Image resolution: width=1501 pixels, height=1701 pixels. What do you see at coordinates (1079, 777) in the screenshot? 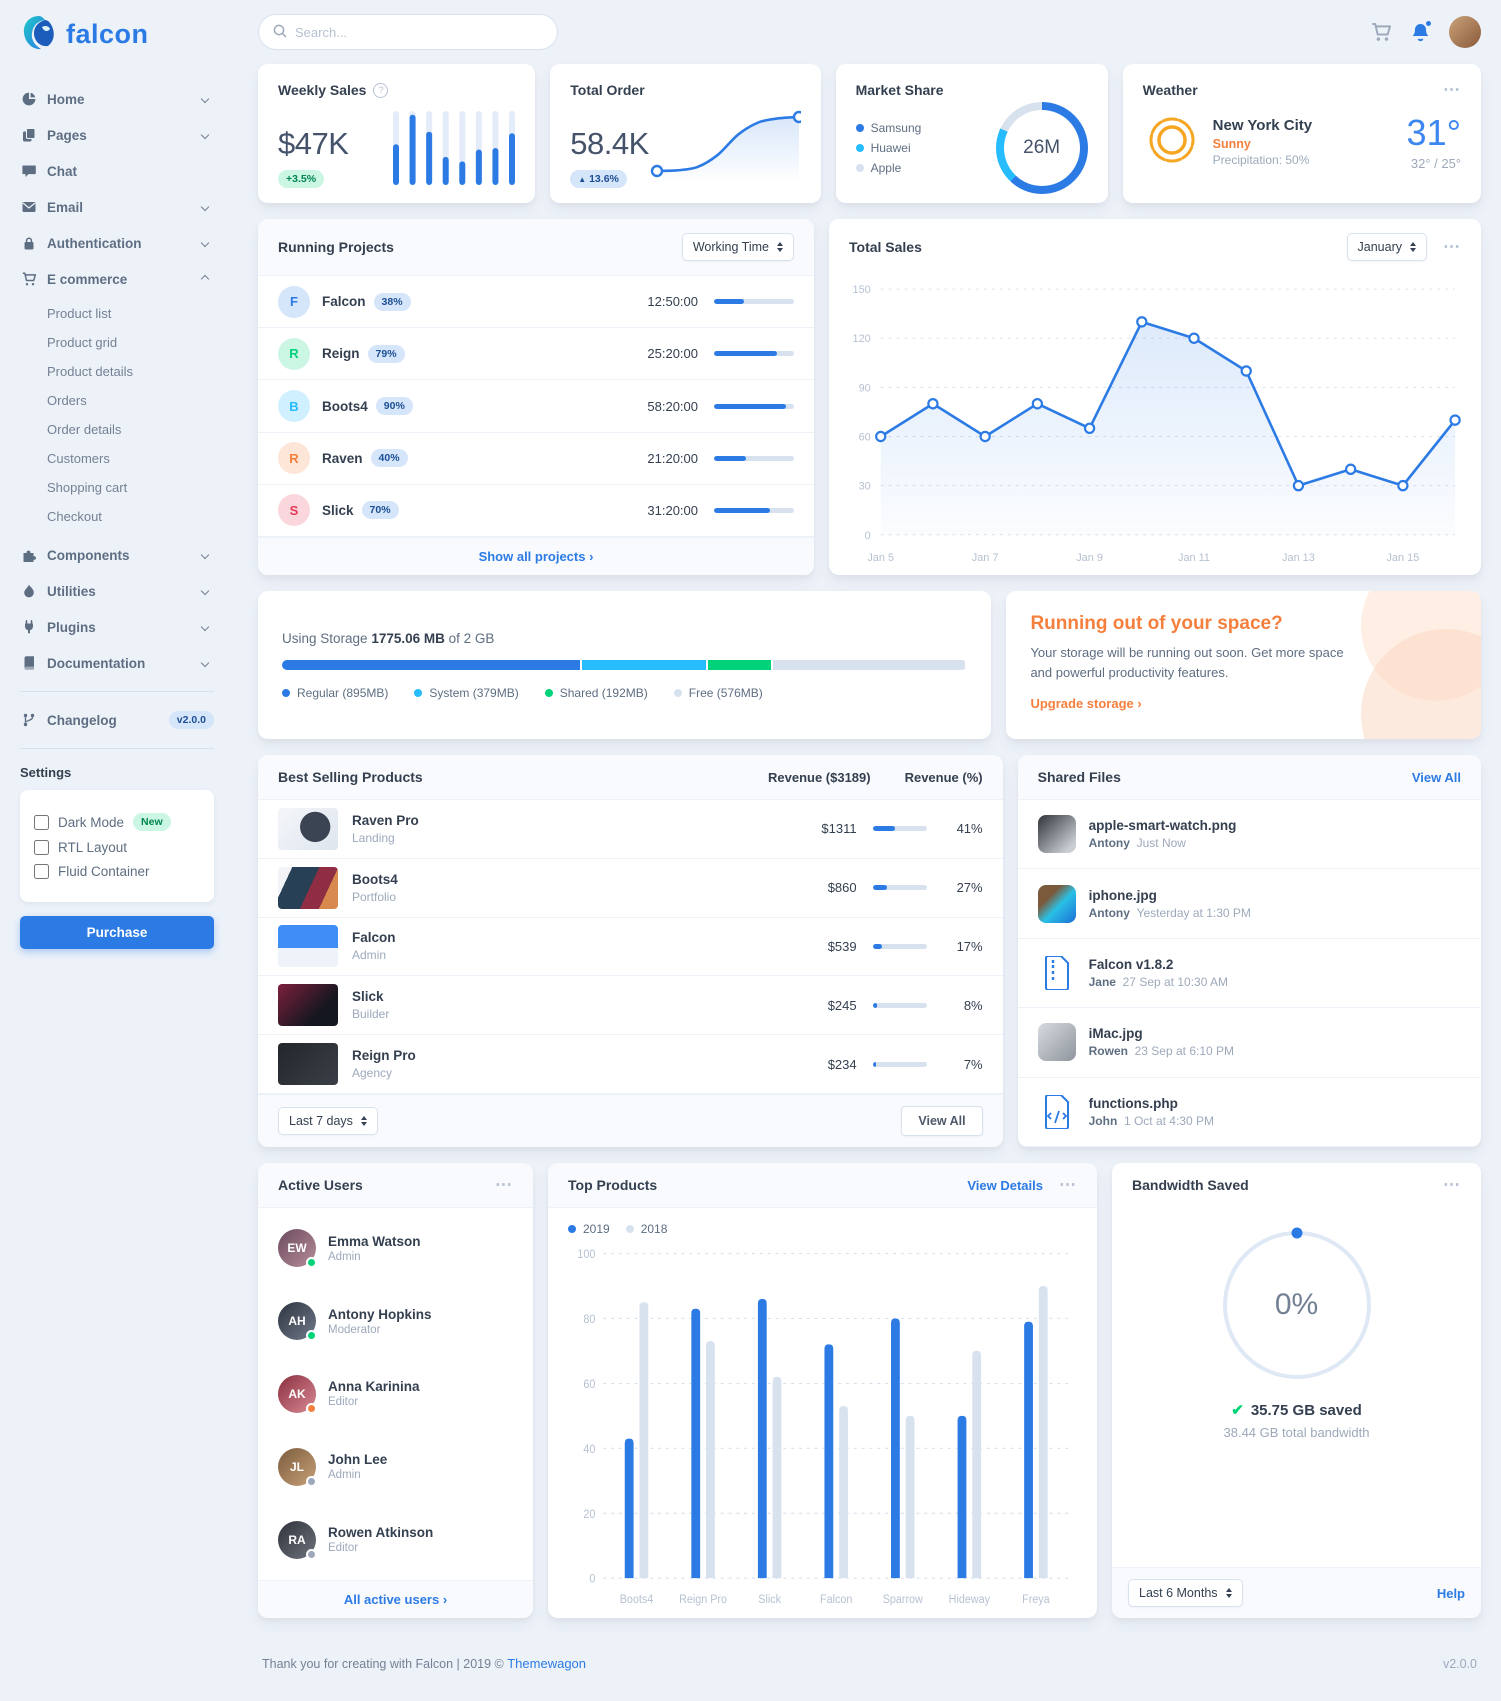
I see `shared-files-title: Shared Files` at bounding box center [1079, 777].